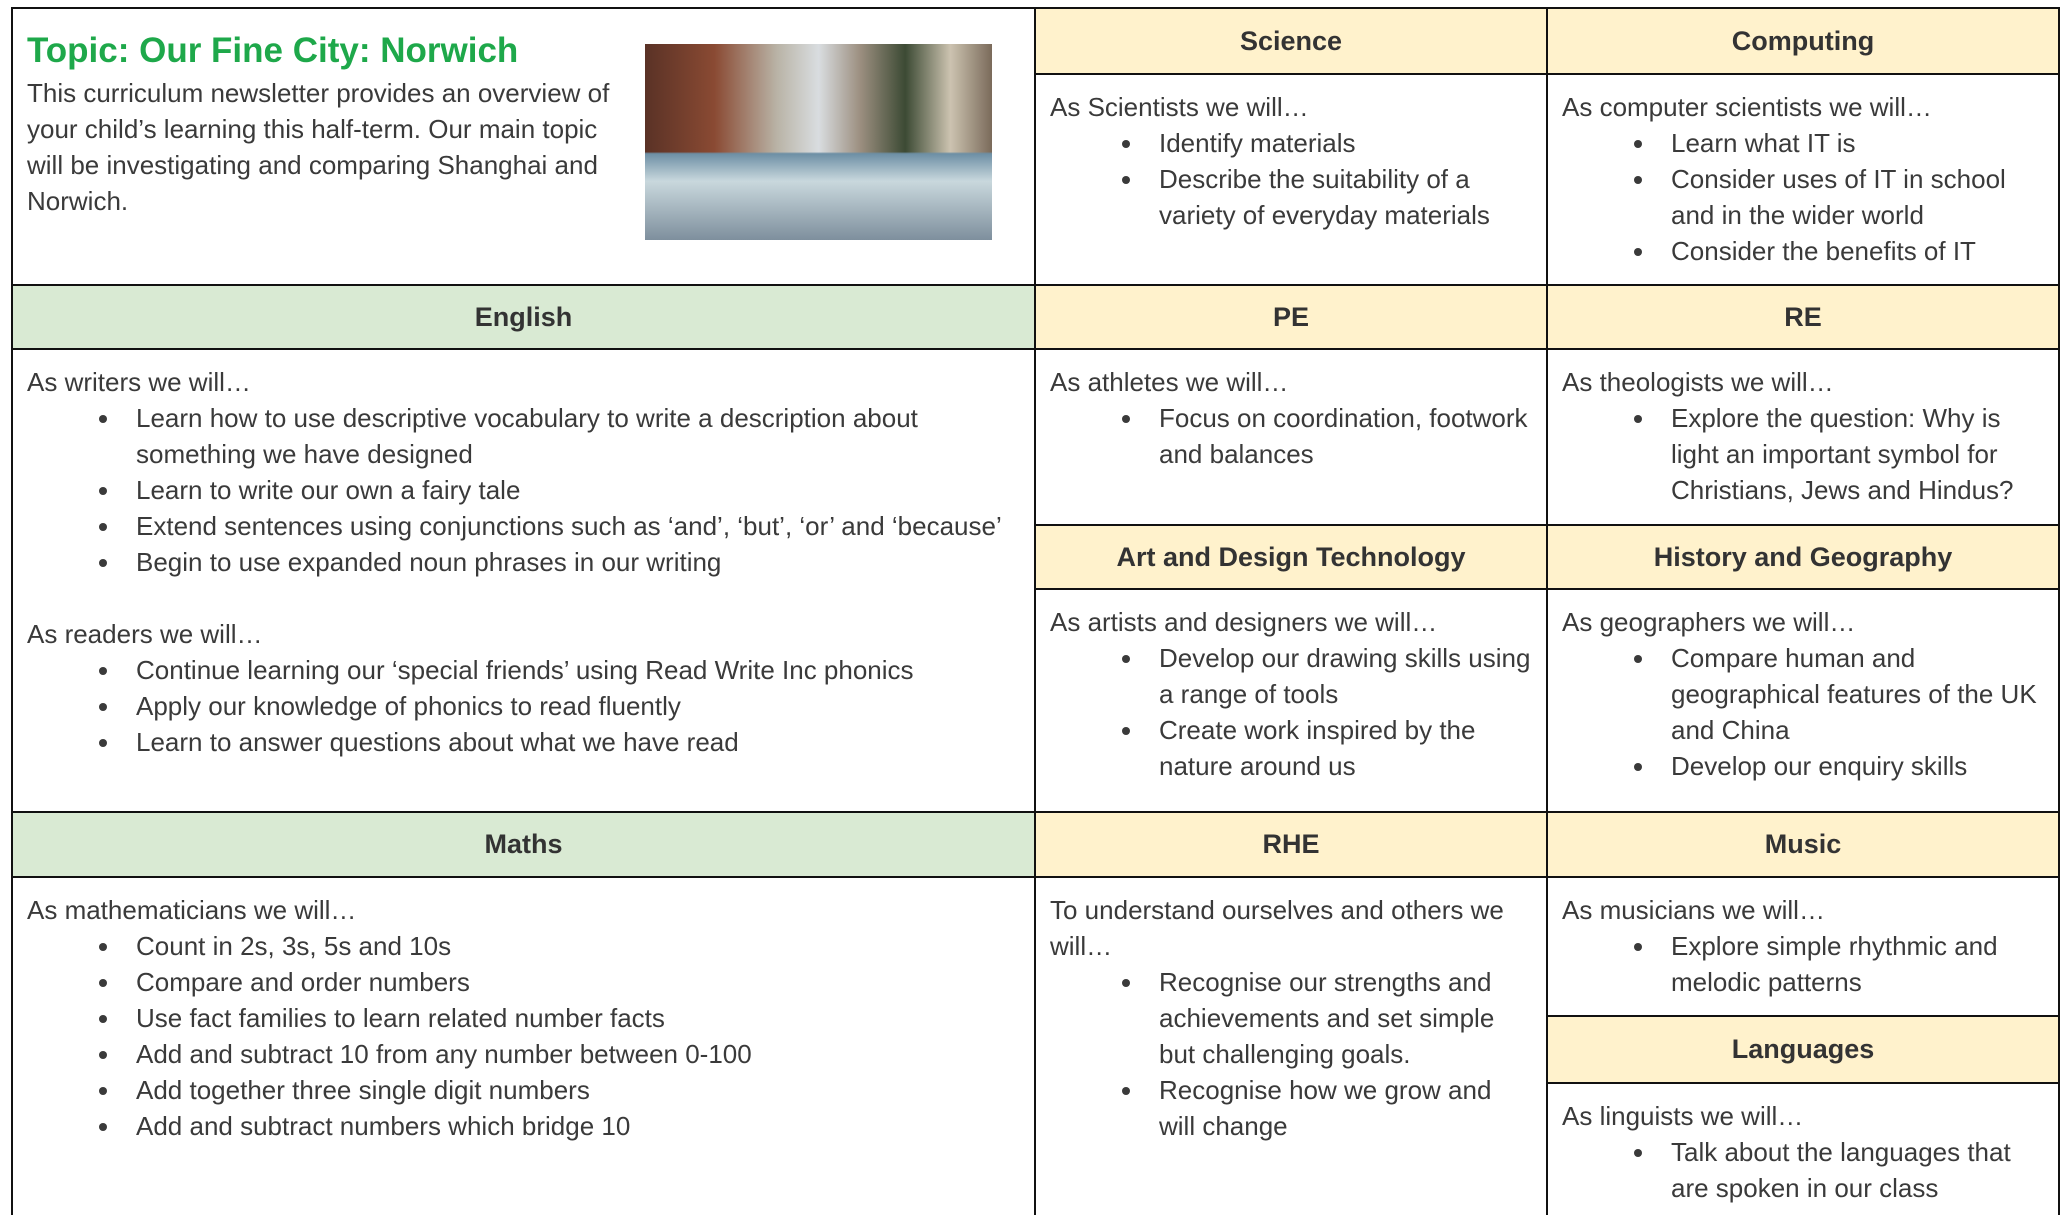  I want to click on bullet-item: Consider the benefits of IT, so click(1850, 251).